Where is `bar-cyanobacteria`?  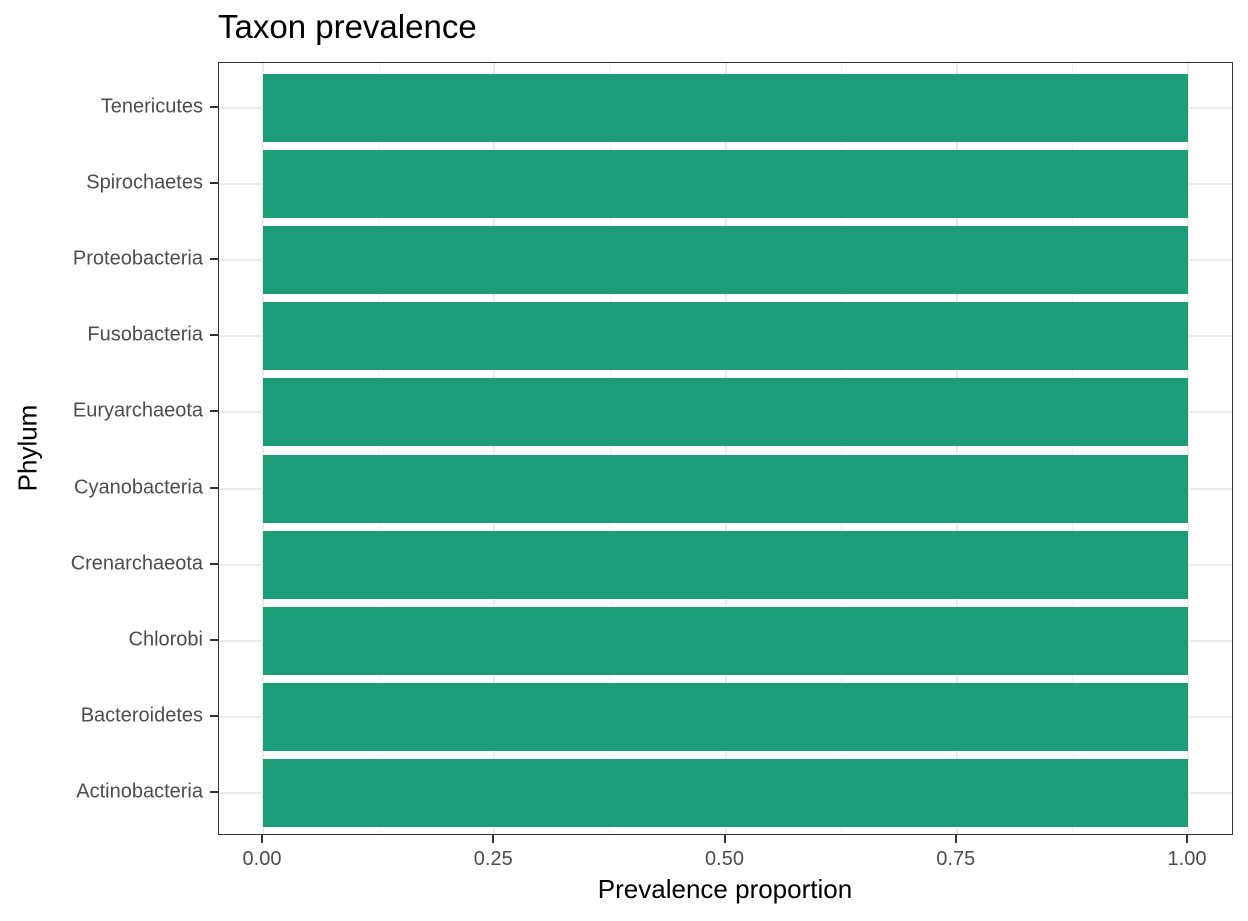
bar-cyanobacteria is located at coordinates (725, 488).